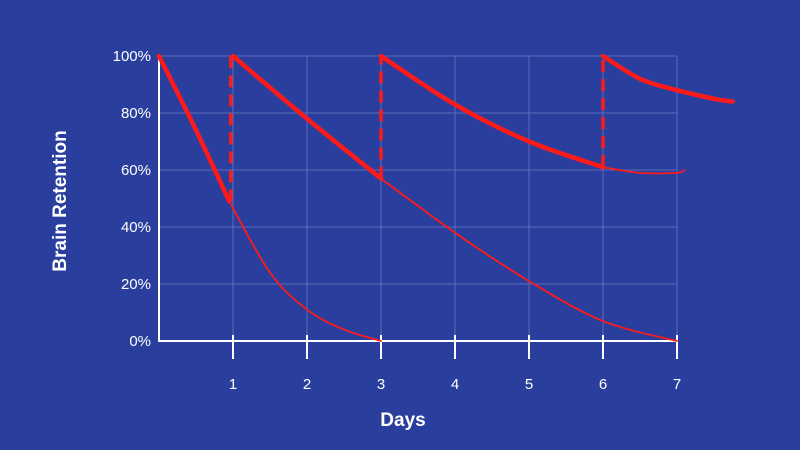  Describe the element at coordinates (136, 113) in the screenshot. I see `y-tick-label-80: 80%` at that location.